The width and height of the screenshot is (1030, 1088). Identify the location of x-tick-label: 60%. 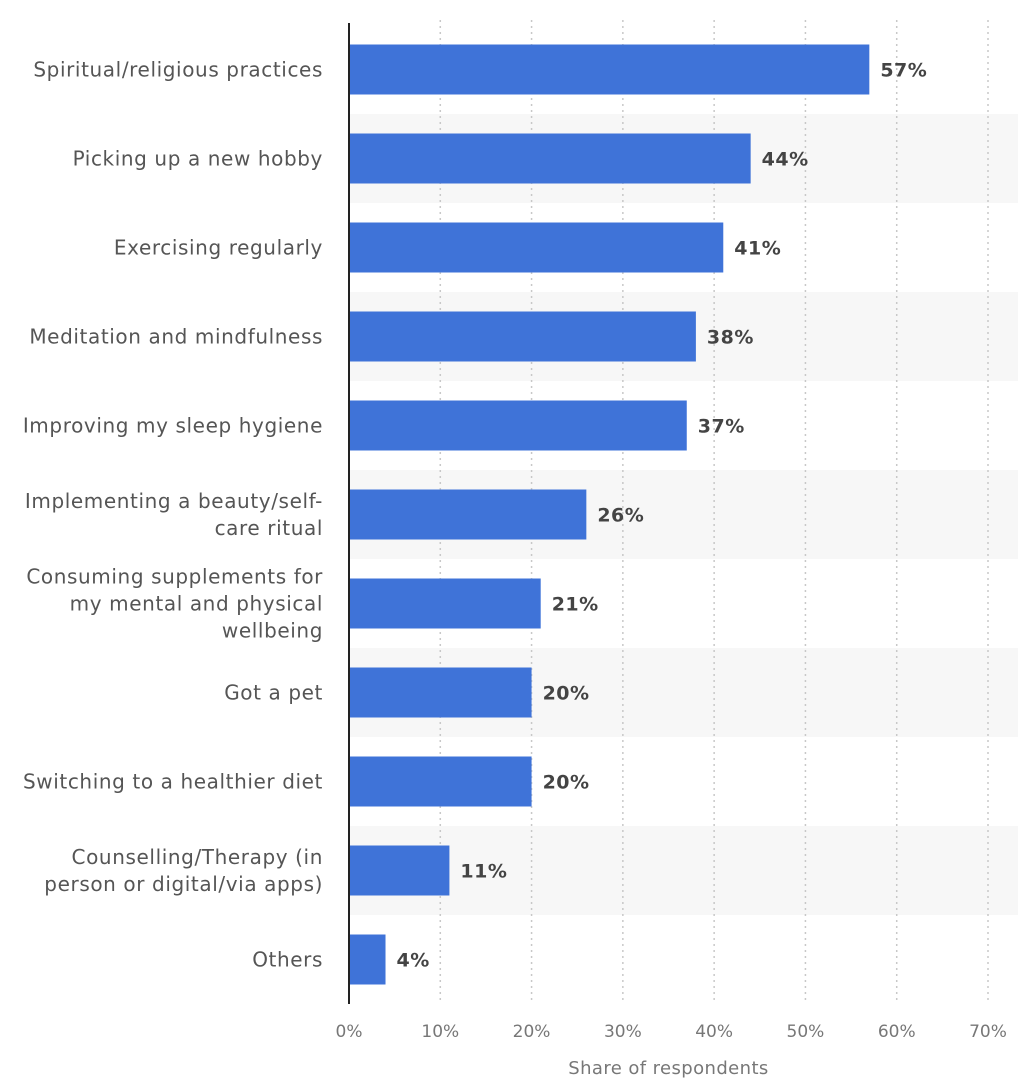
(897, 1032).